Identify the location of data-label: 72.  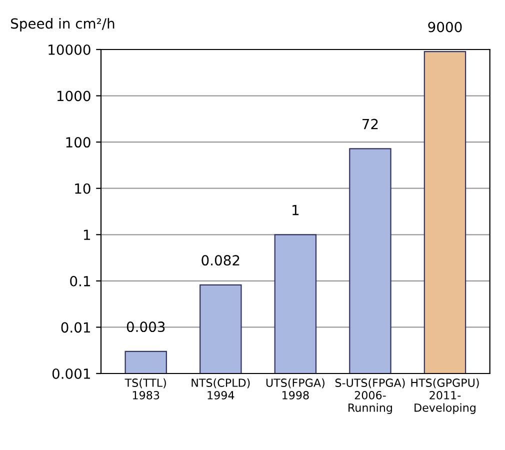
(370, 124).